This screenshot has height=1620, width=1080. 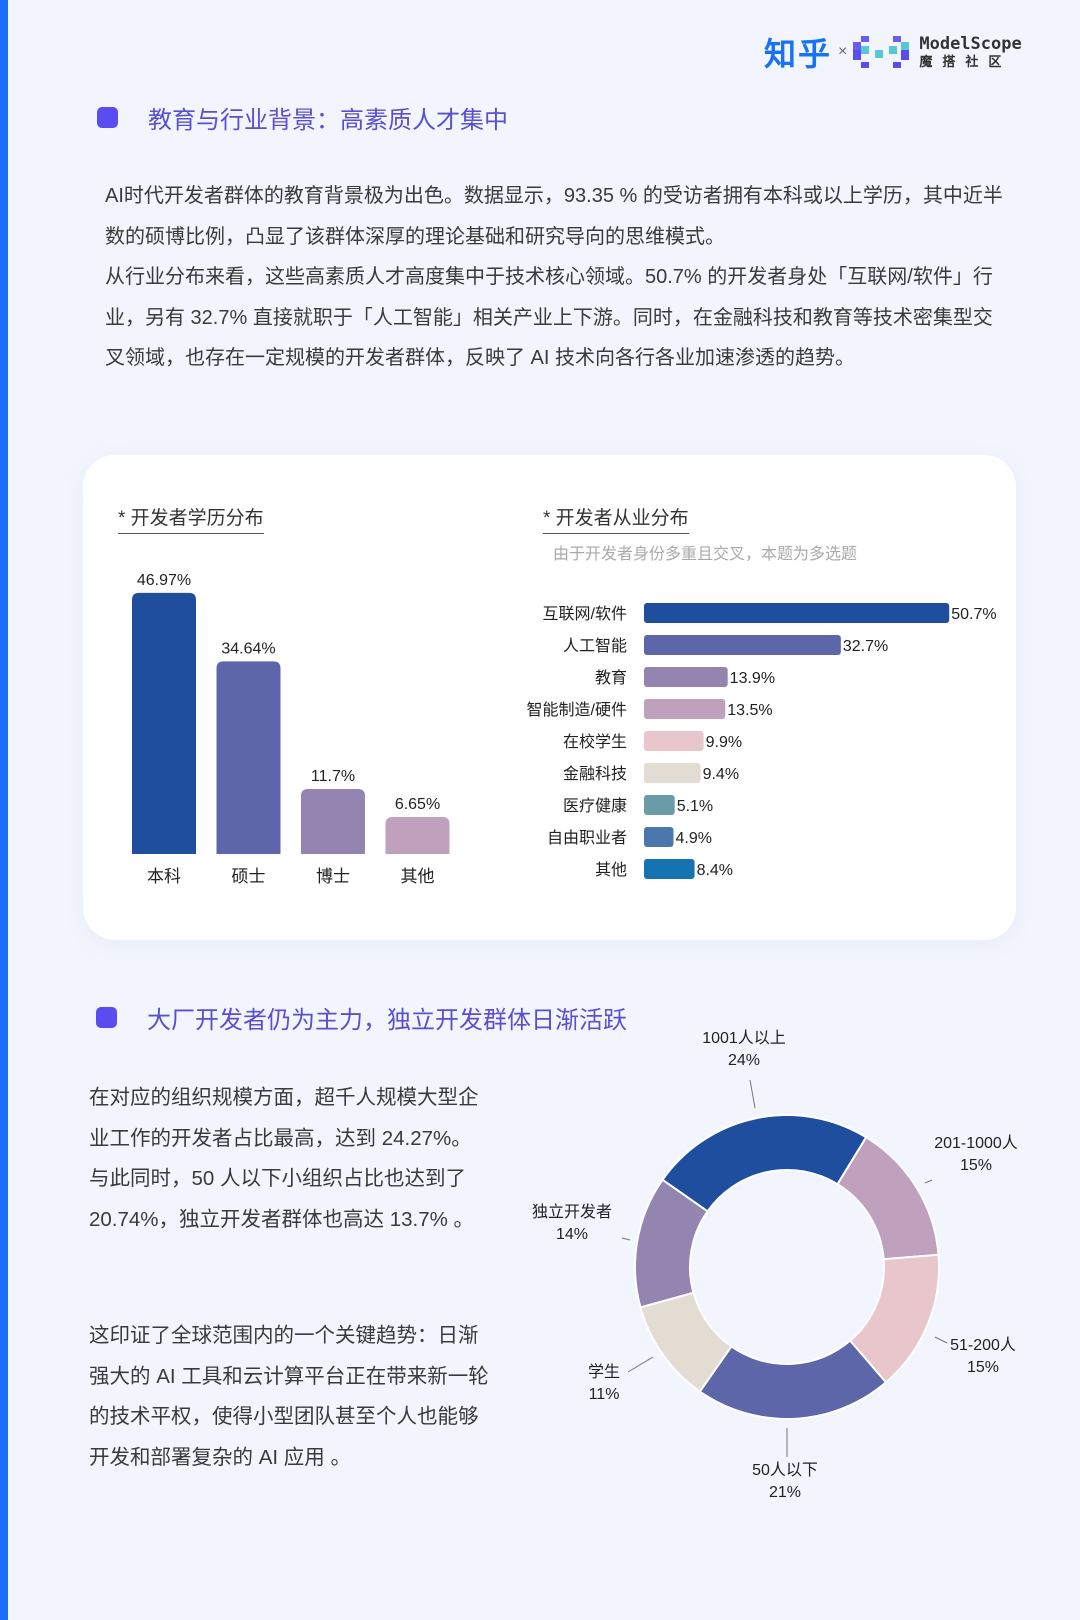 I want to click on donut-category-label: 独立开发者, so click(x=572, y=1212).